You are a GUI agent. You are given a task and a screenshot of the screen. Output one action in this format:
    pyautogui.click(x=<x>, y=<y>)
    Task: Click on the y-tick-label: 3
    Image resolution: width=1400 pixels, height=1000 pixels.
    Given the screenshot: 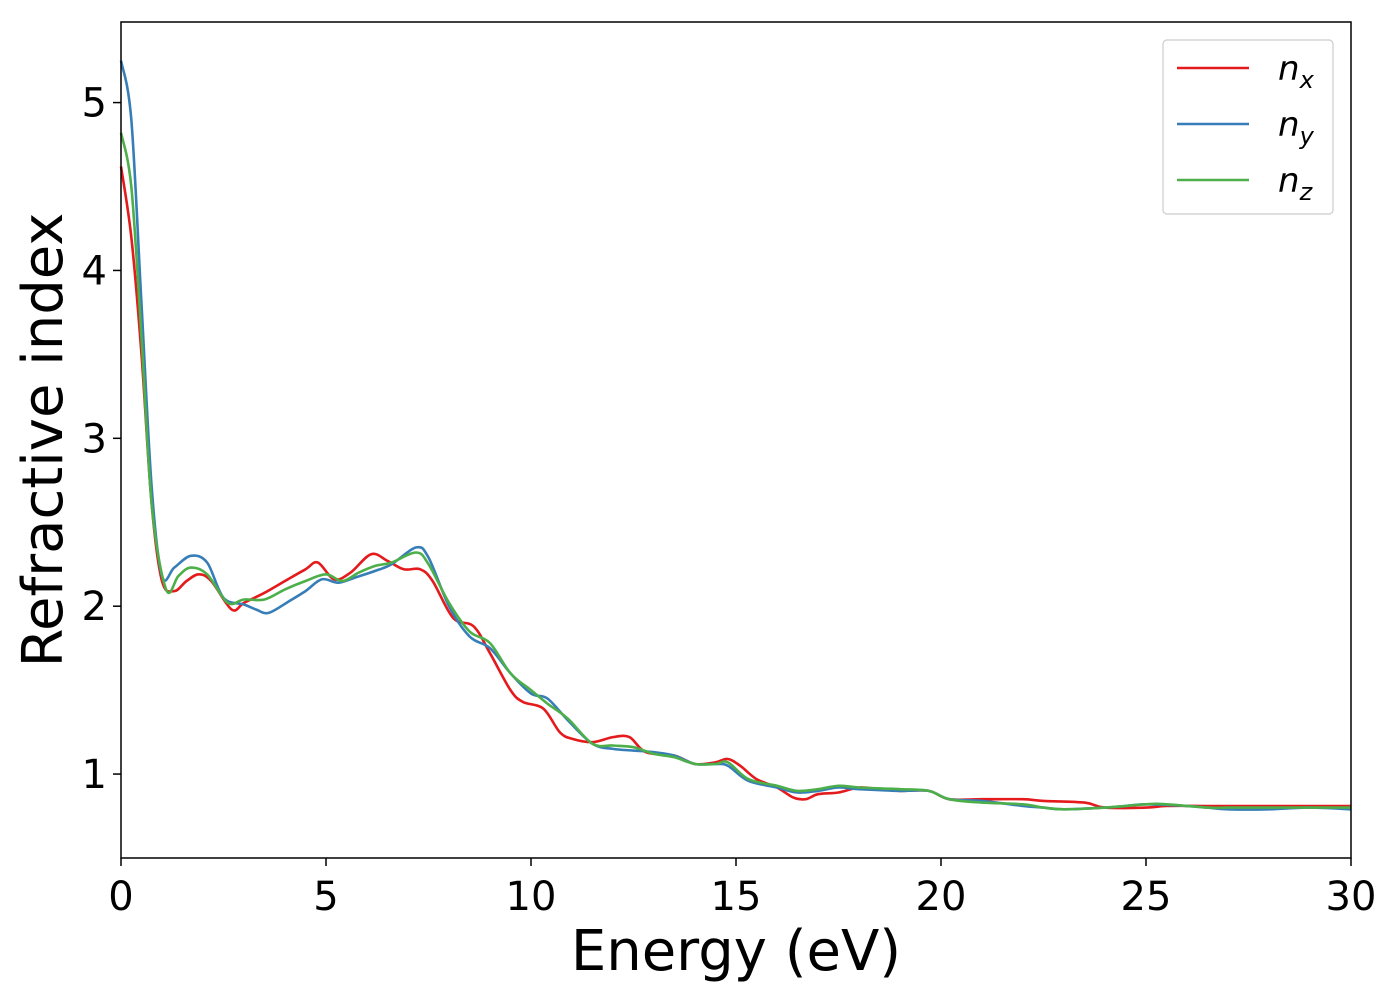 What is the action you would take?
    pyautogui.click(x=94, y=439)
    